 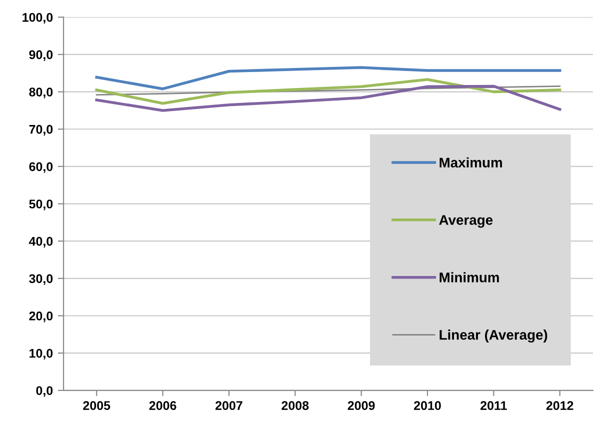 I want to click on legend-label: Minimum, so click(x=469, y=277).